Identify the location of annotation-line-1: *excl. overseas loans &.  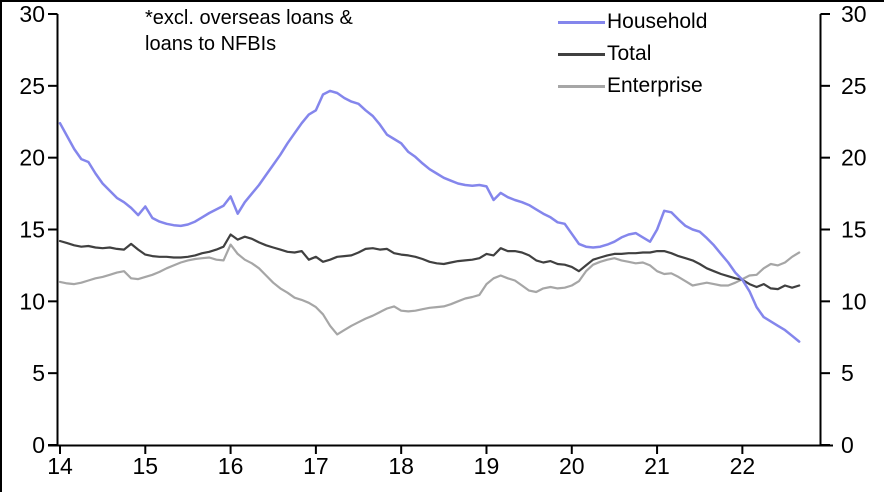
(249, 18).